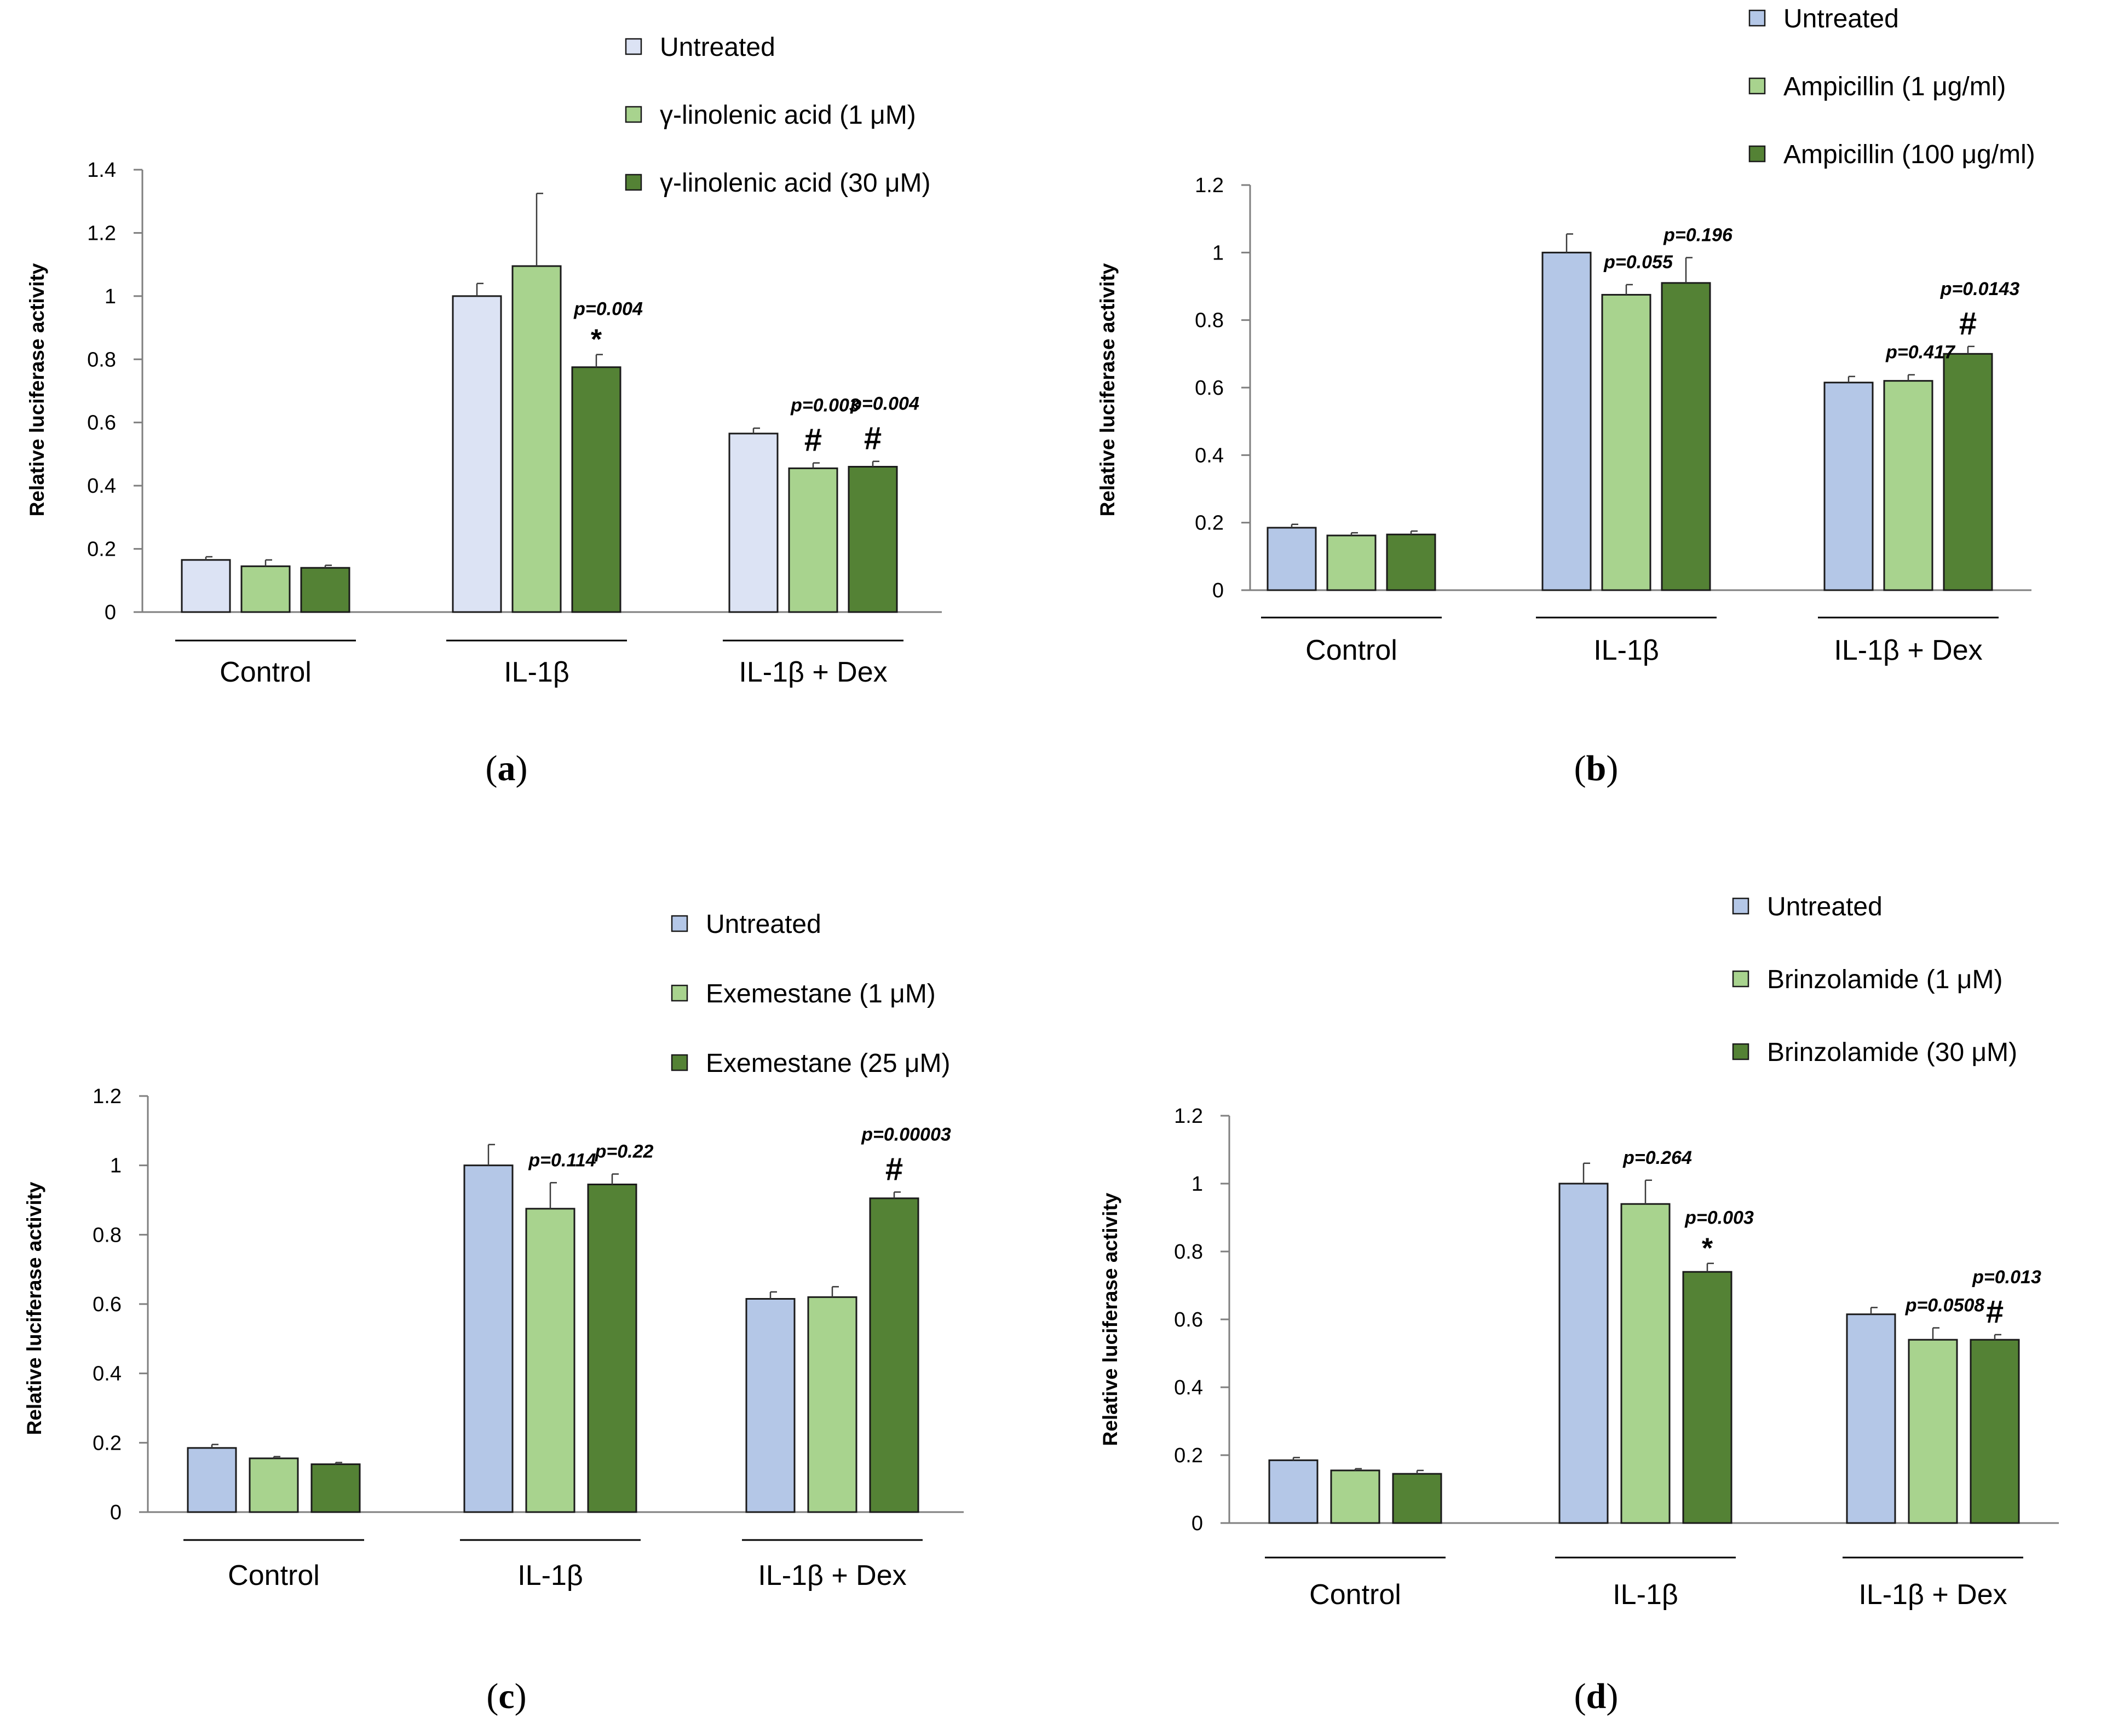 The height and width of the screenshot is (1736, 2124). I want to click on panel-letter: (d), so click(1597, 1696).